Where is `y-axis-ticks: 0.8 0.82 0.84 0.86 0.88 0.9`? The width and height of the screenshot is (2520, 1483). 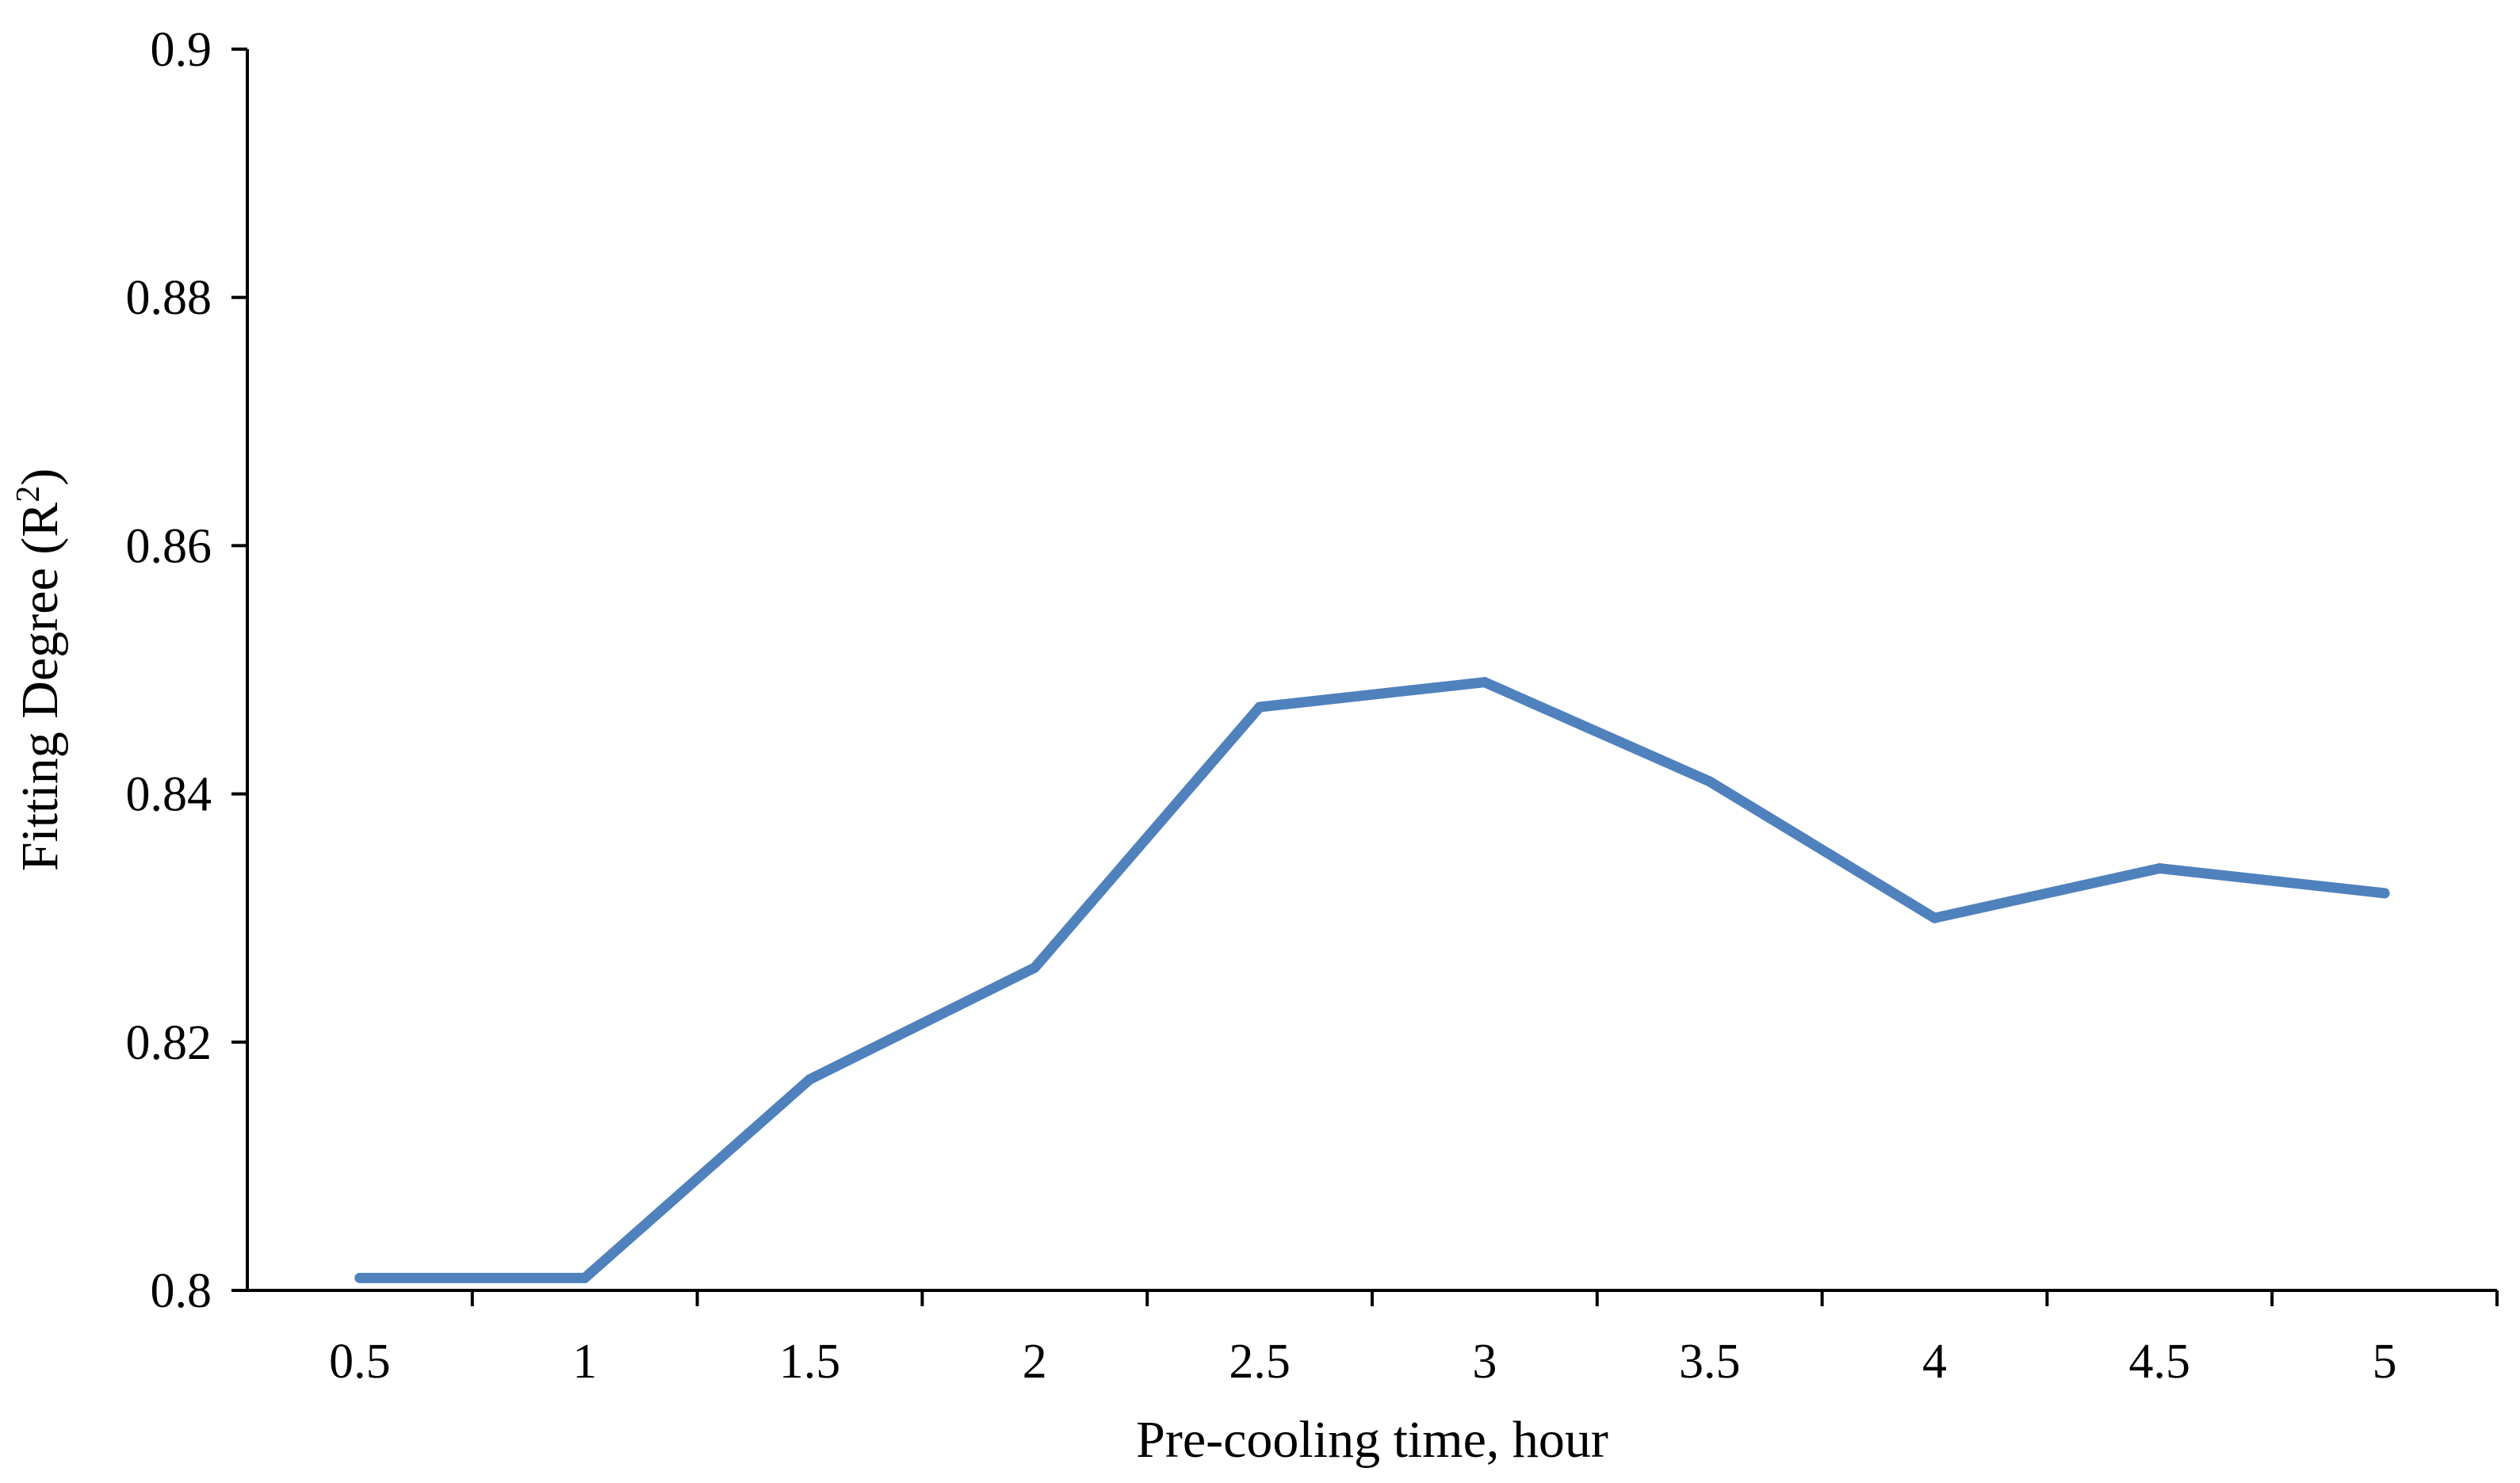
y-axis-ticks: 0.8 0.82 0.84 0.86 0.88 0.9 is located at coordinates (186, 670).